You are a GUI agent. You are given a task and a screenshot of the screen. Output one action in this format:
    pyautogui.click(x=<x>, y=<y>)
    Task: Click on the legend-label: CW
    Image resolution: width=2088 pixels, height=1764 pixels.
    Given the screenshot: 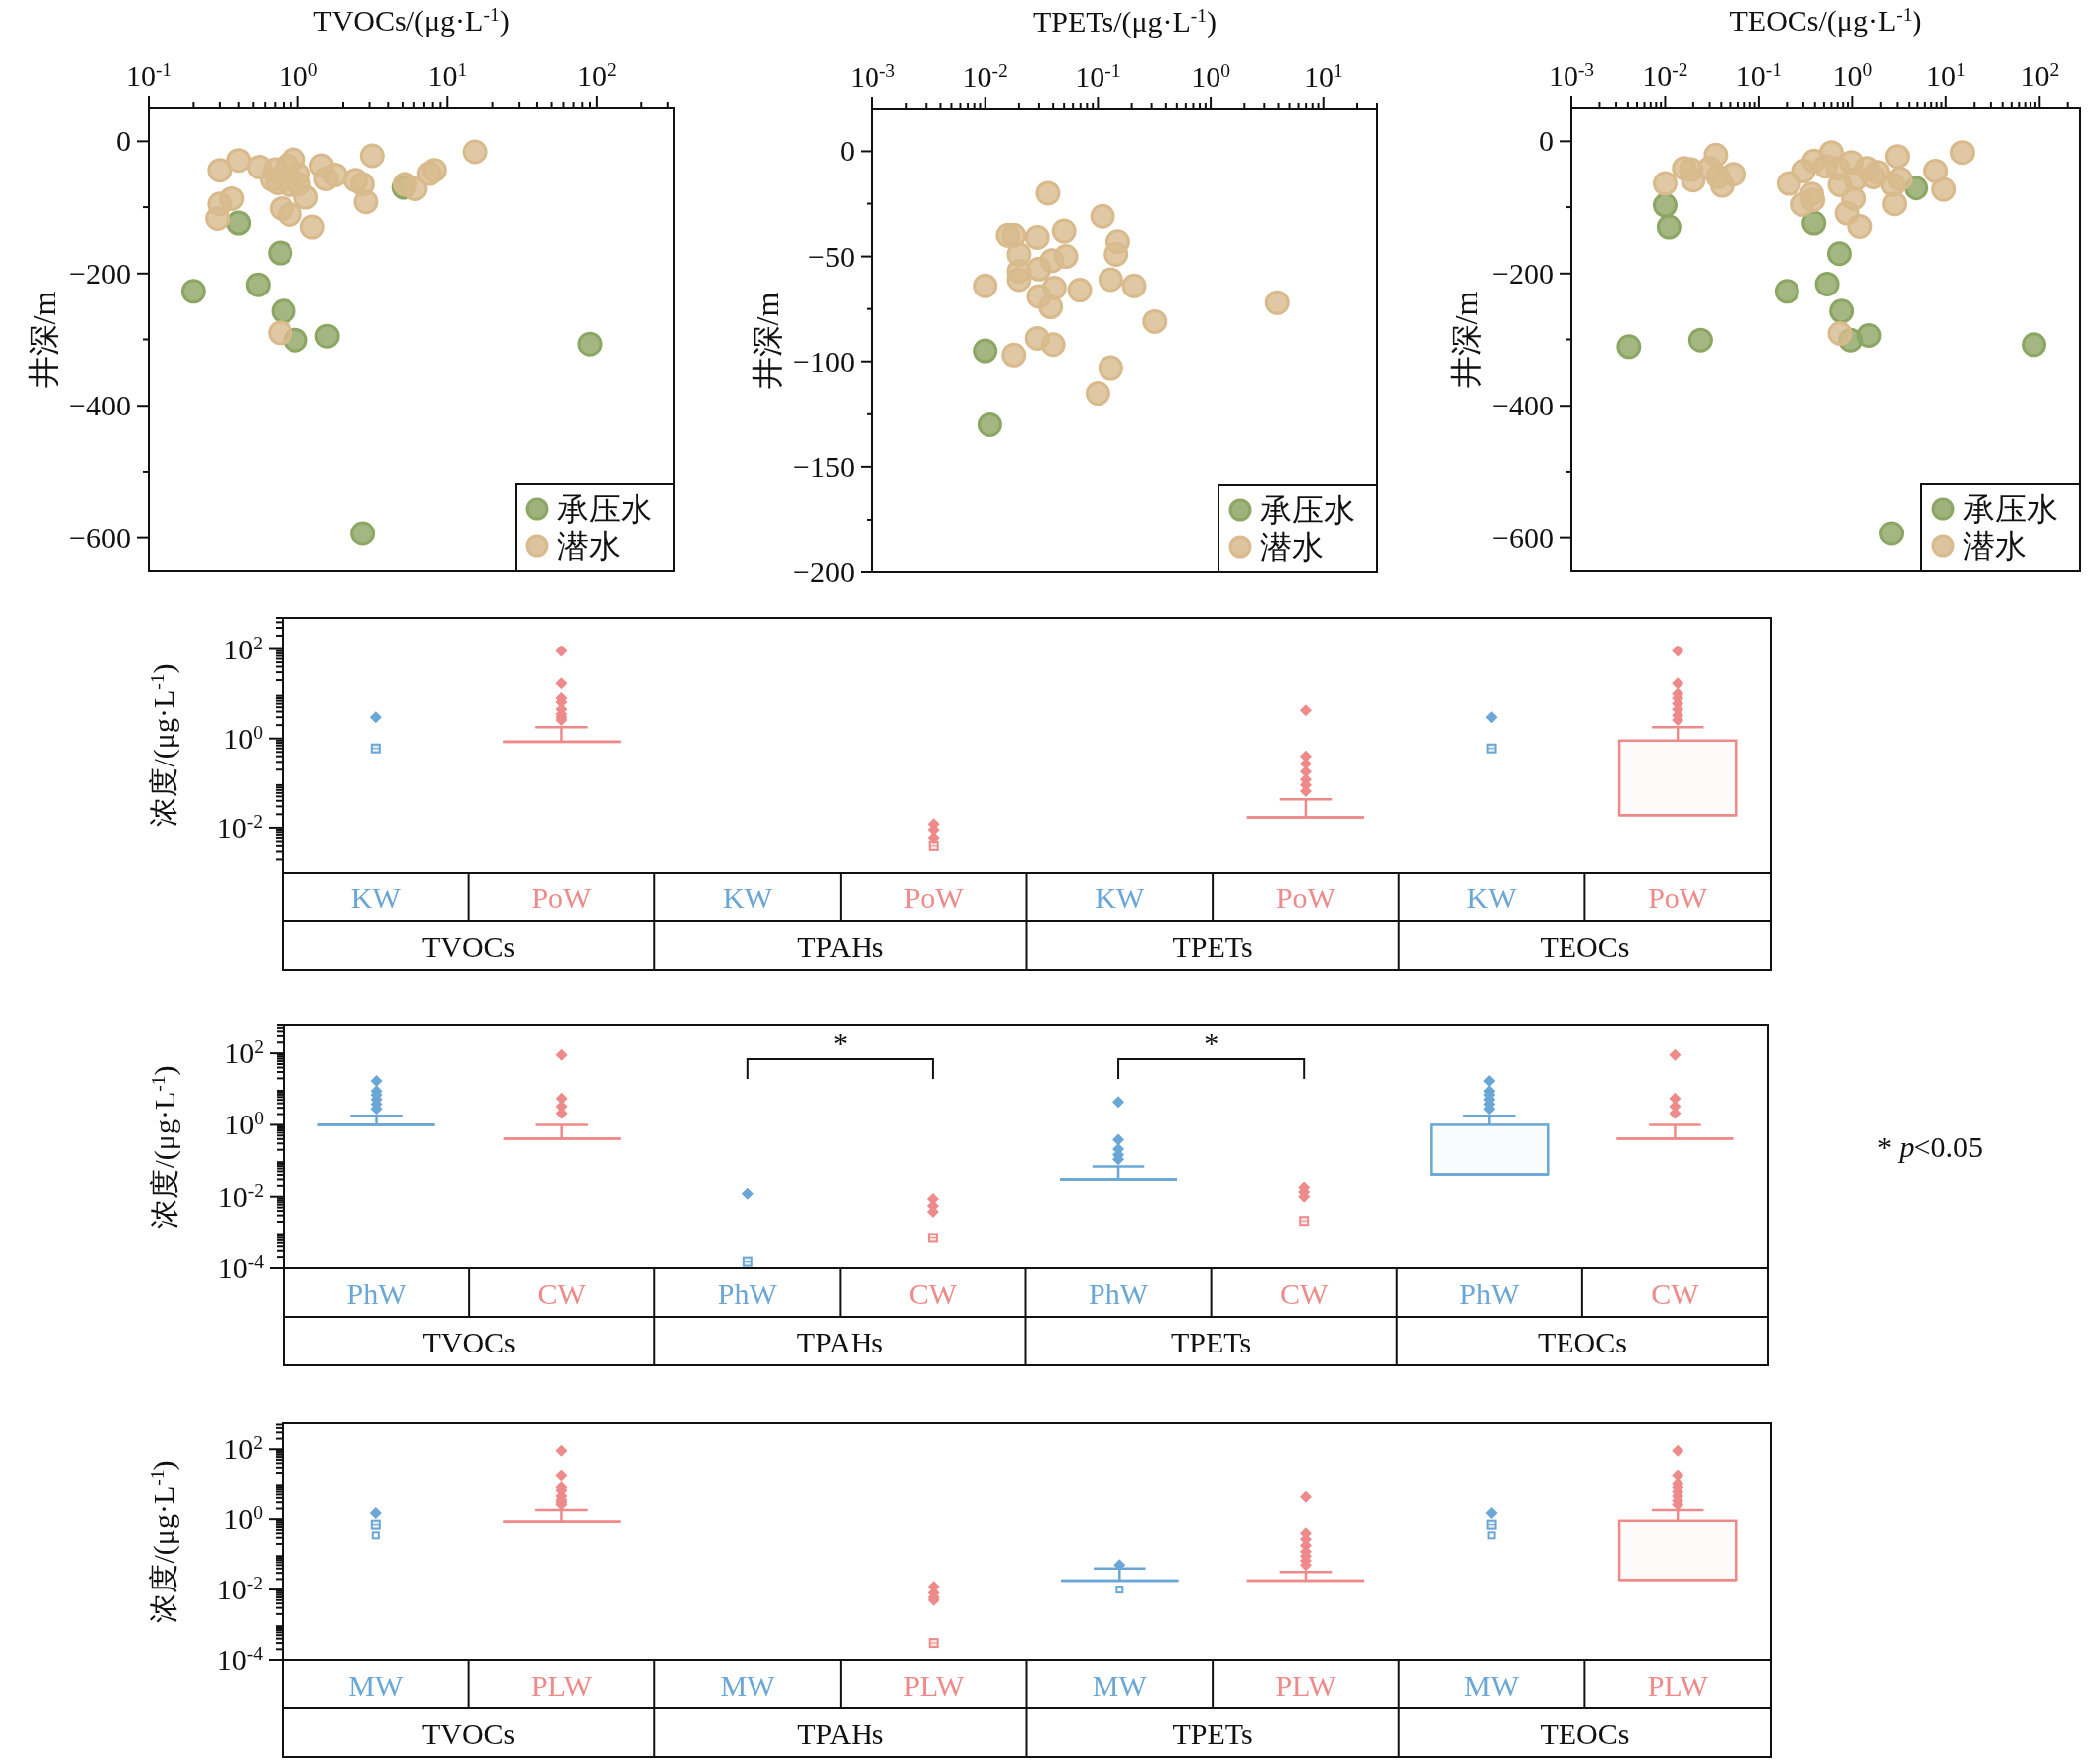 What is the action you would take?
    pyautogui.click(x=933, y=1294)
    